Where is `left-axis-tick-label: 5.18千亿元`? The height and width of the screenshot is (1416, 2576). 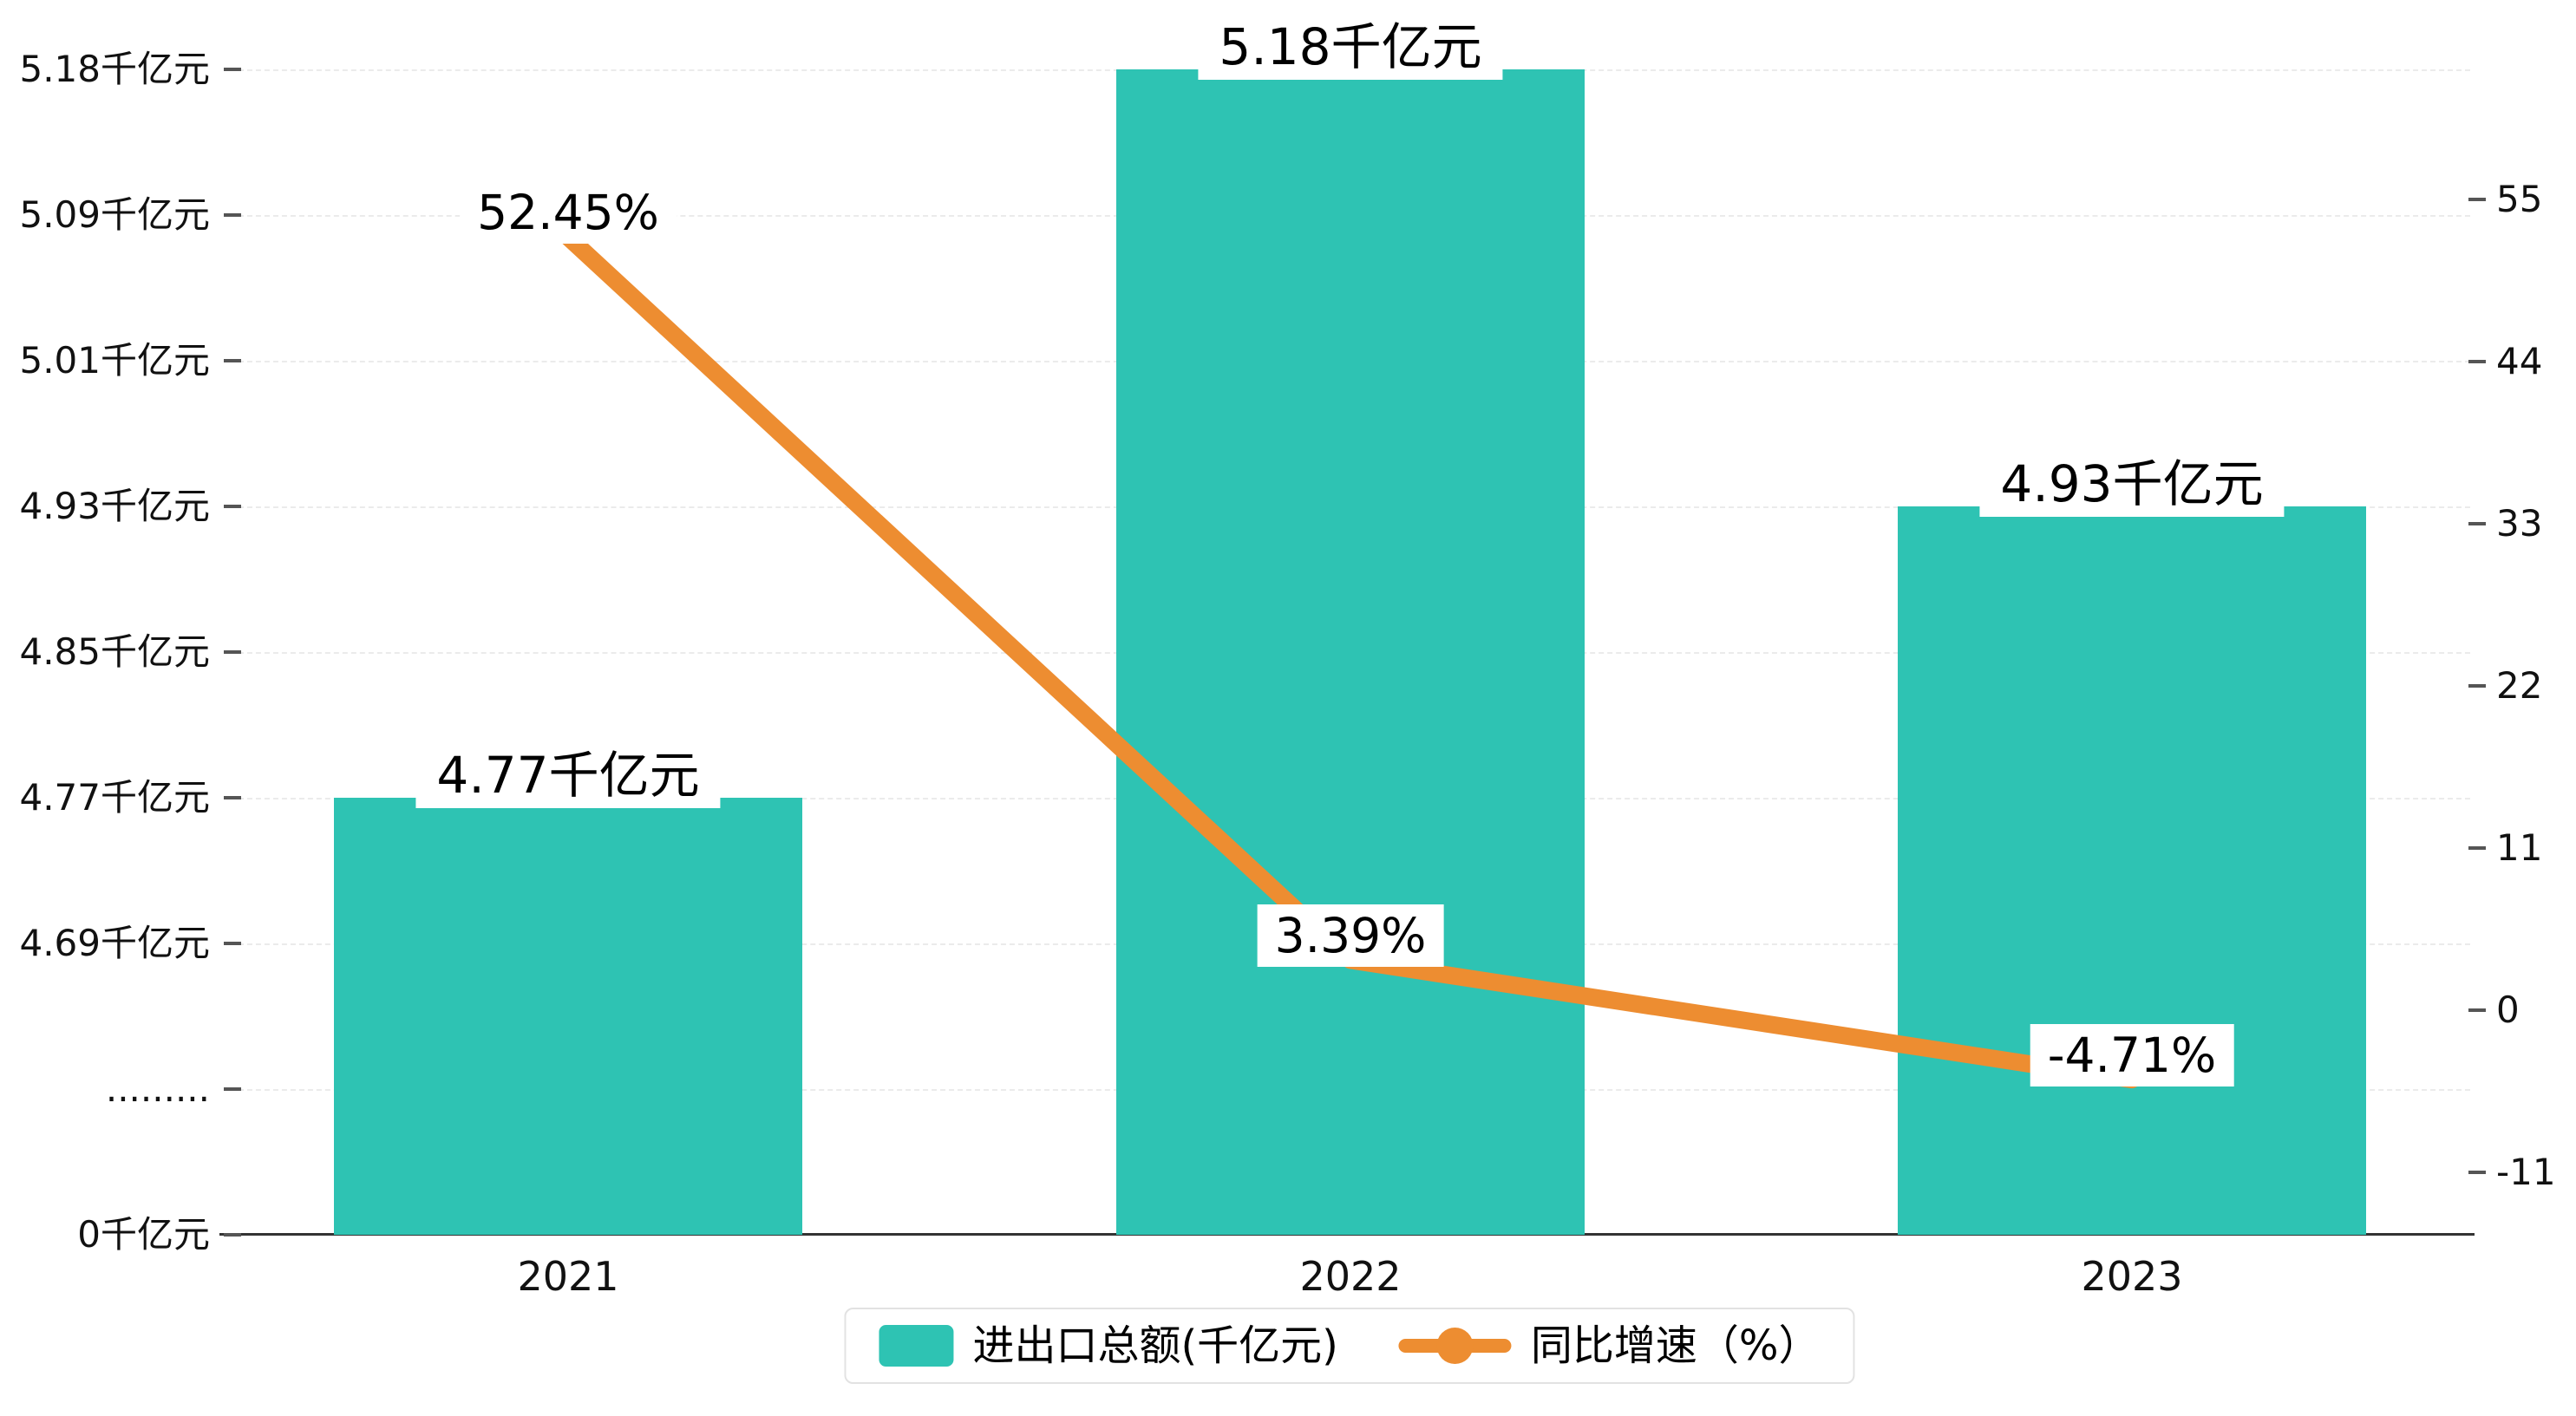 left-axis-tick-label: 5.18千亿元 is located at coordinates (114, 69).